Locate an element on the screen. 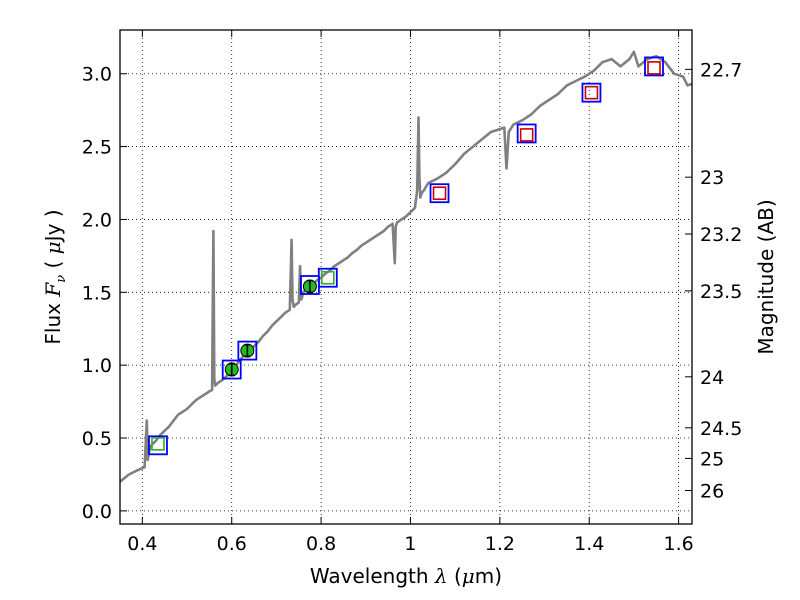 This screenshot has width=800, height=600. x-tick-label: 1.4 is located at coordinates (589, 544).